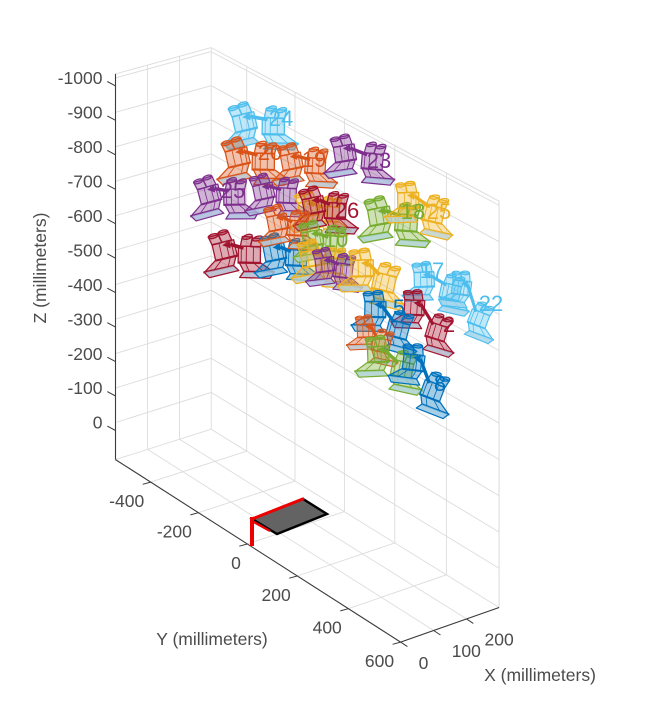 Image resolution: width=661 pixels, height=716 pixels. I want to click on svg-text: -700, so click(84, 182).